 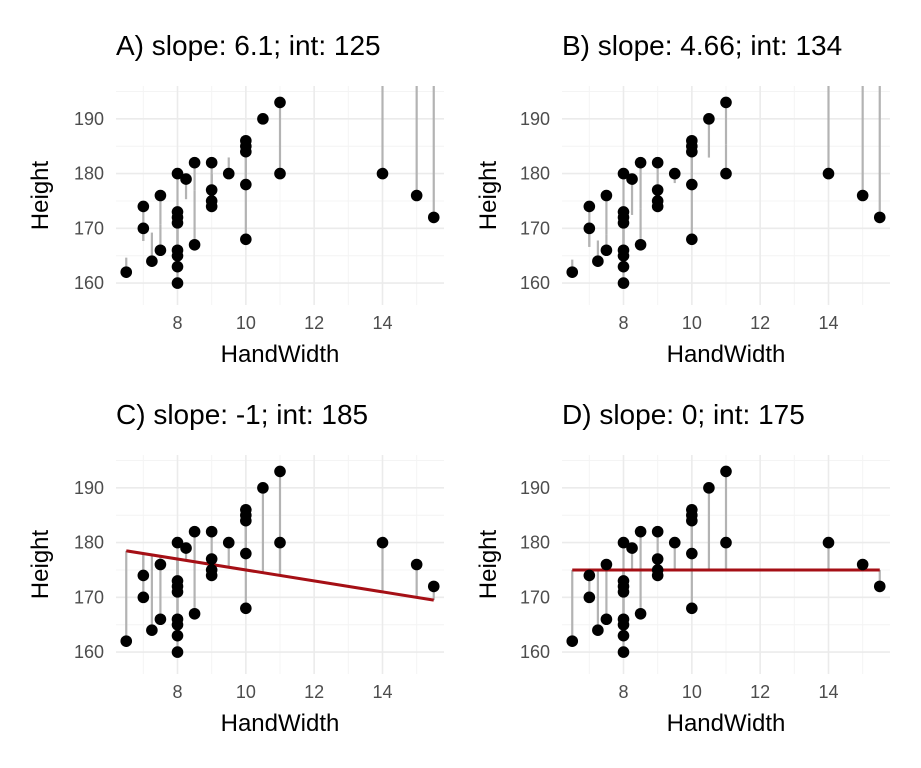 I want to click on points-a, so click(x=280, y=192).